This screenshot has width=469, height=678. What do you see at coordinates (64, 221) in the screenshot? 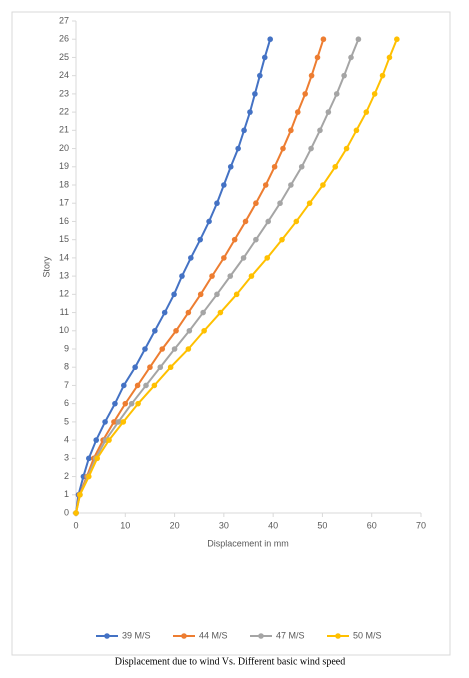
I see `y-tick-label: 16` at bounding box center [64, 221].